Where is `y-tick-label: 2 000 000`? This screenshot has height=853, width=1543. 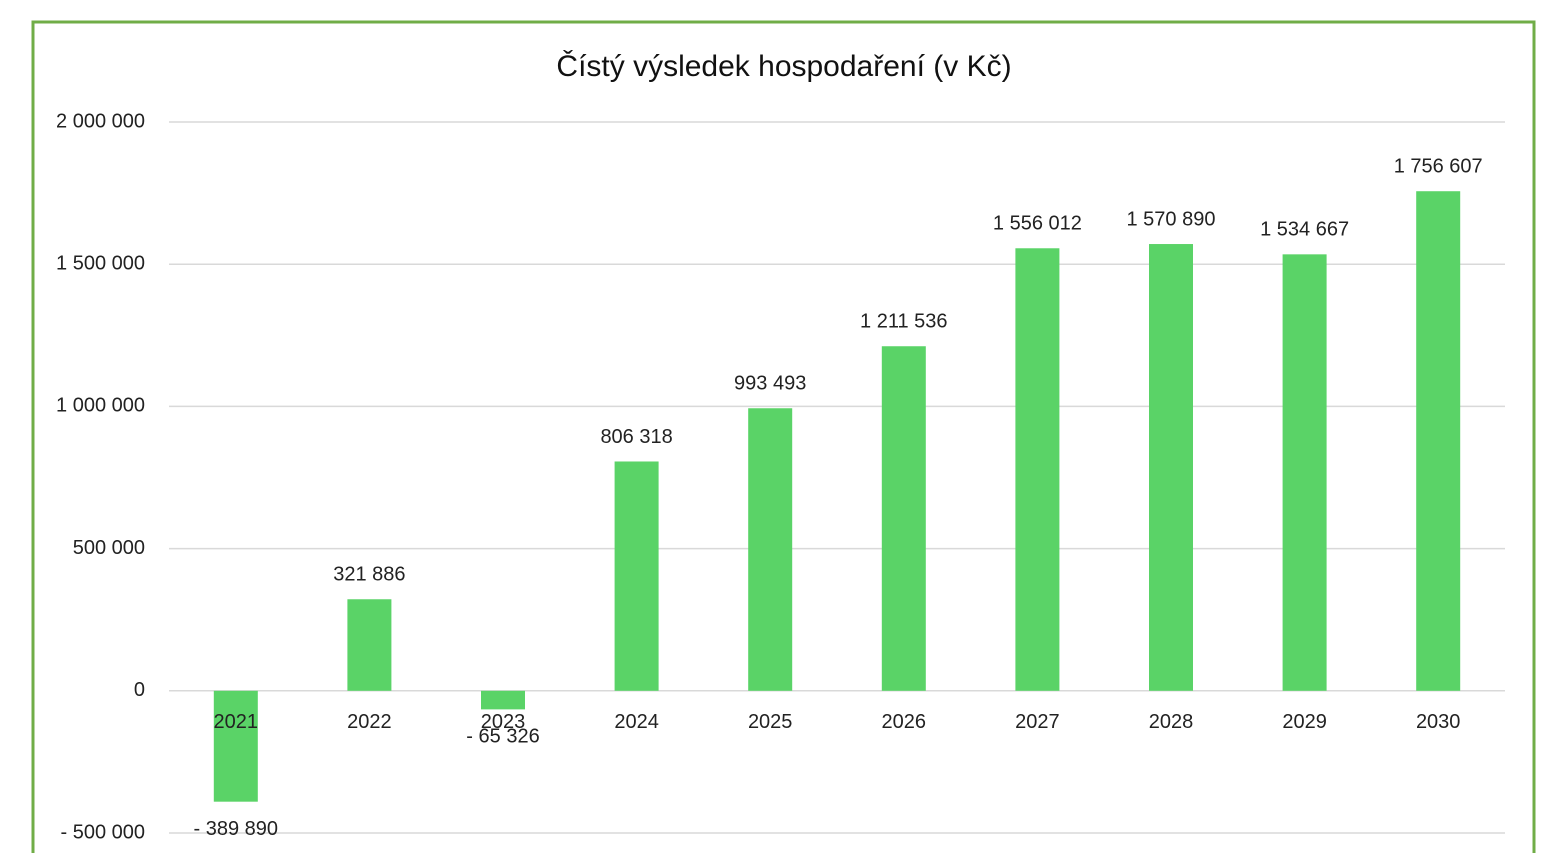 y-tick-label: 2 000 000 is located at coordinates (100, 121).